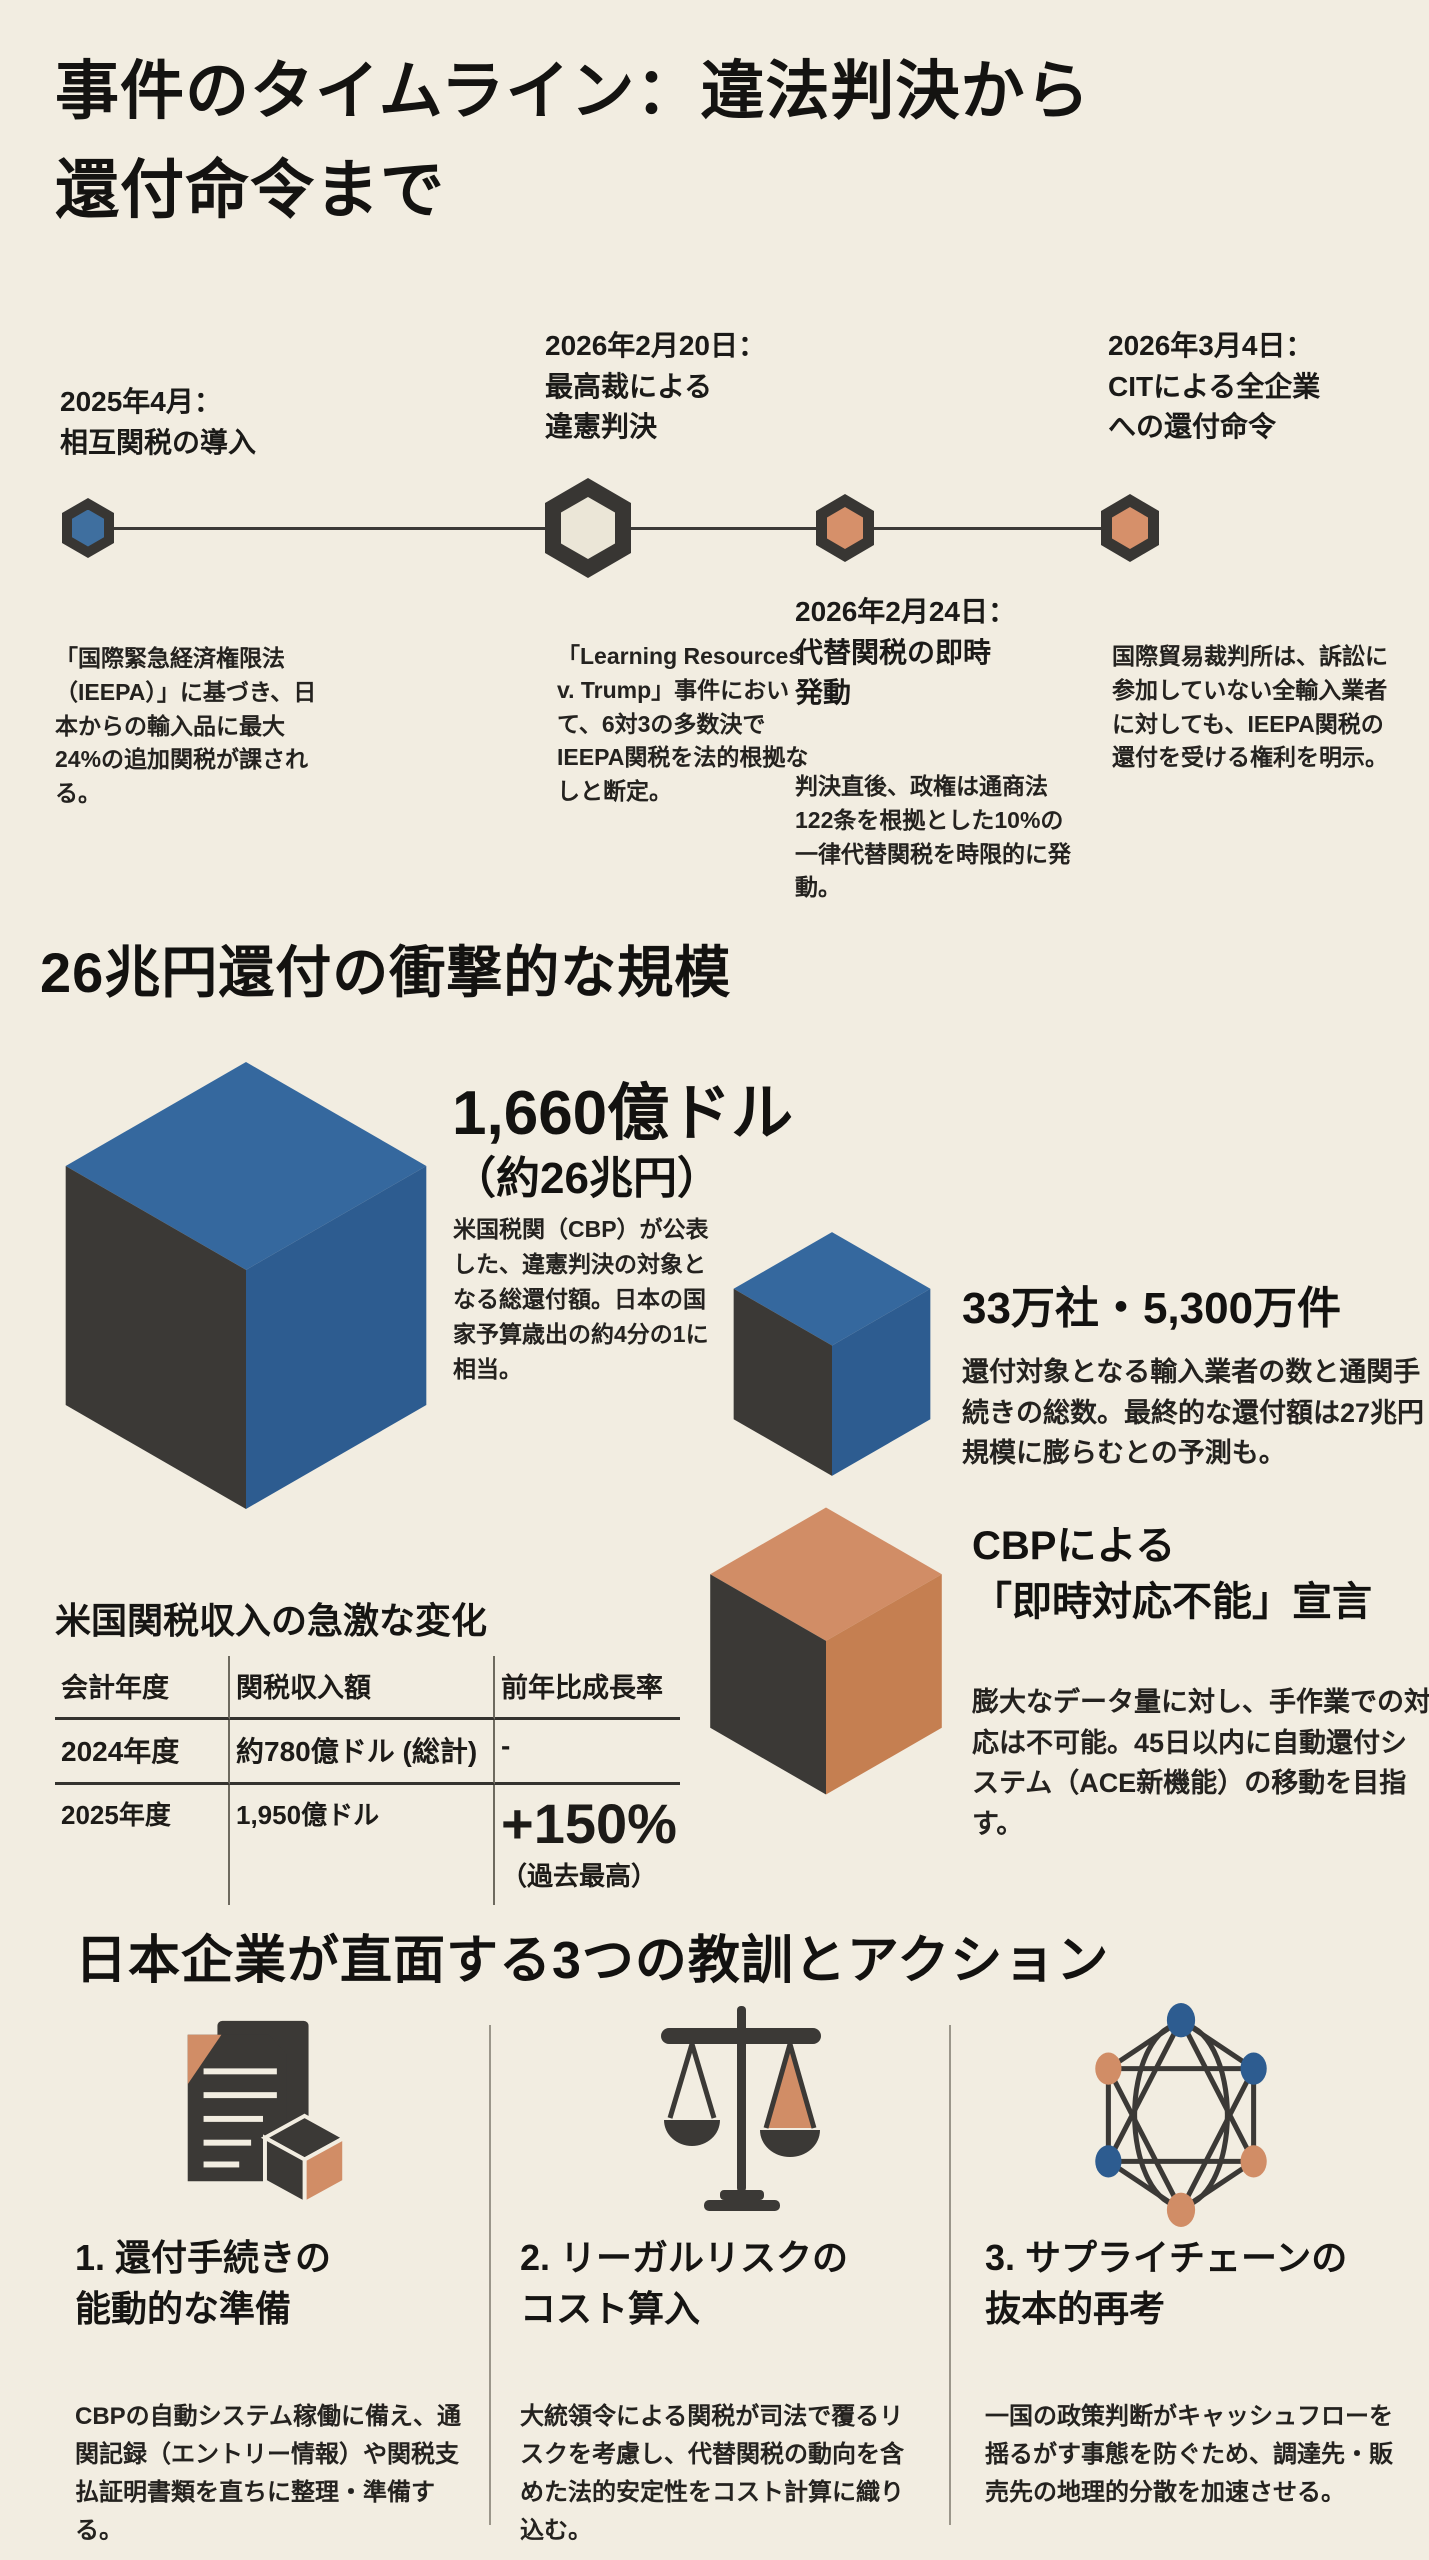  I want to click on table-header-growth: 前年比成長率, so click(587, 1688).